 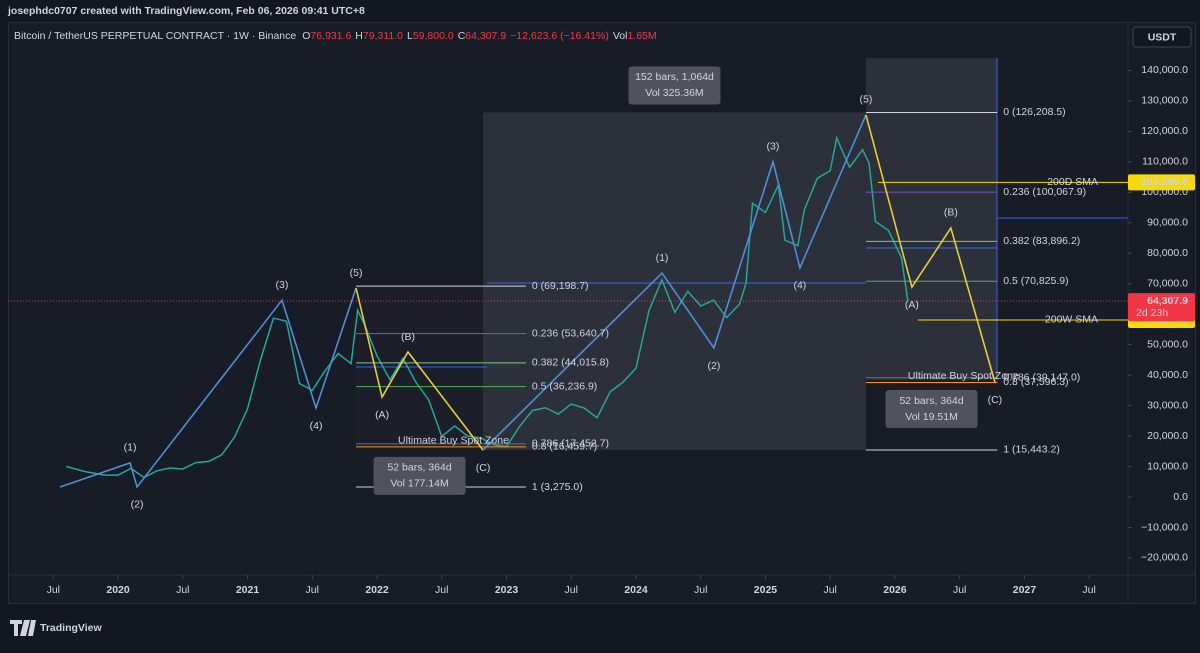 I want to click on wave-label: (3), so click(x=282, y=285).